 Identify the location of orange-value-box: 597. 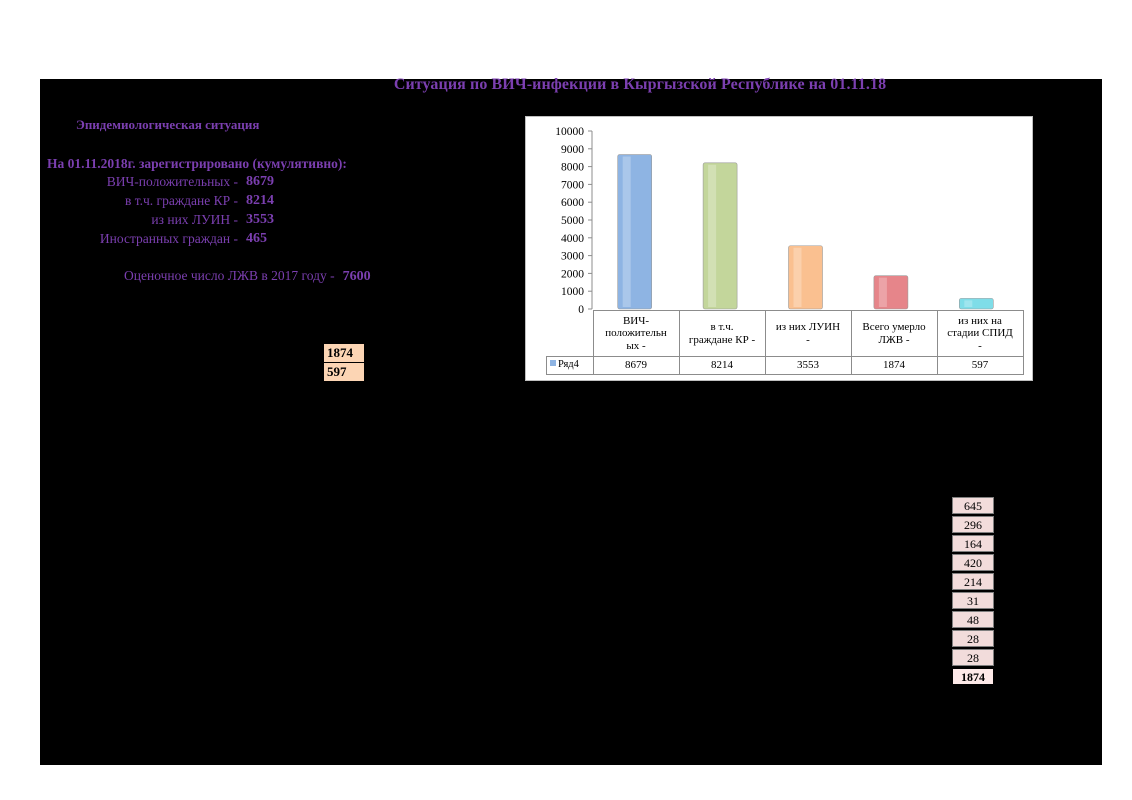
(344, 372).